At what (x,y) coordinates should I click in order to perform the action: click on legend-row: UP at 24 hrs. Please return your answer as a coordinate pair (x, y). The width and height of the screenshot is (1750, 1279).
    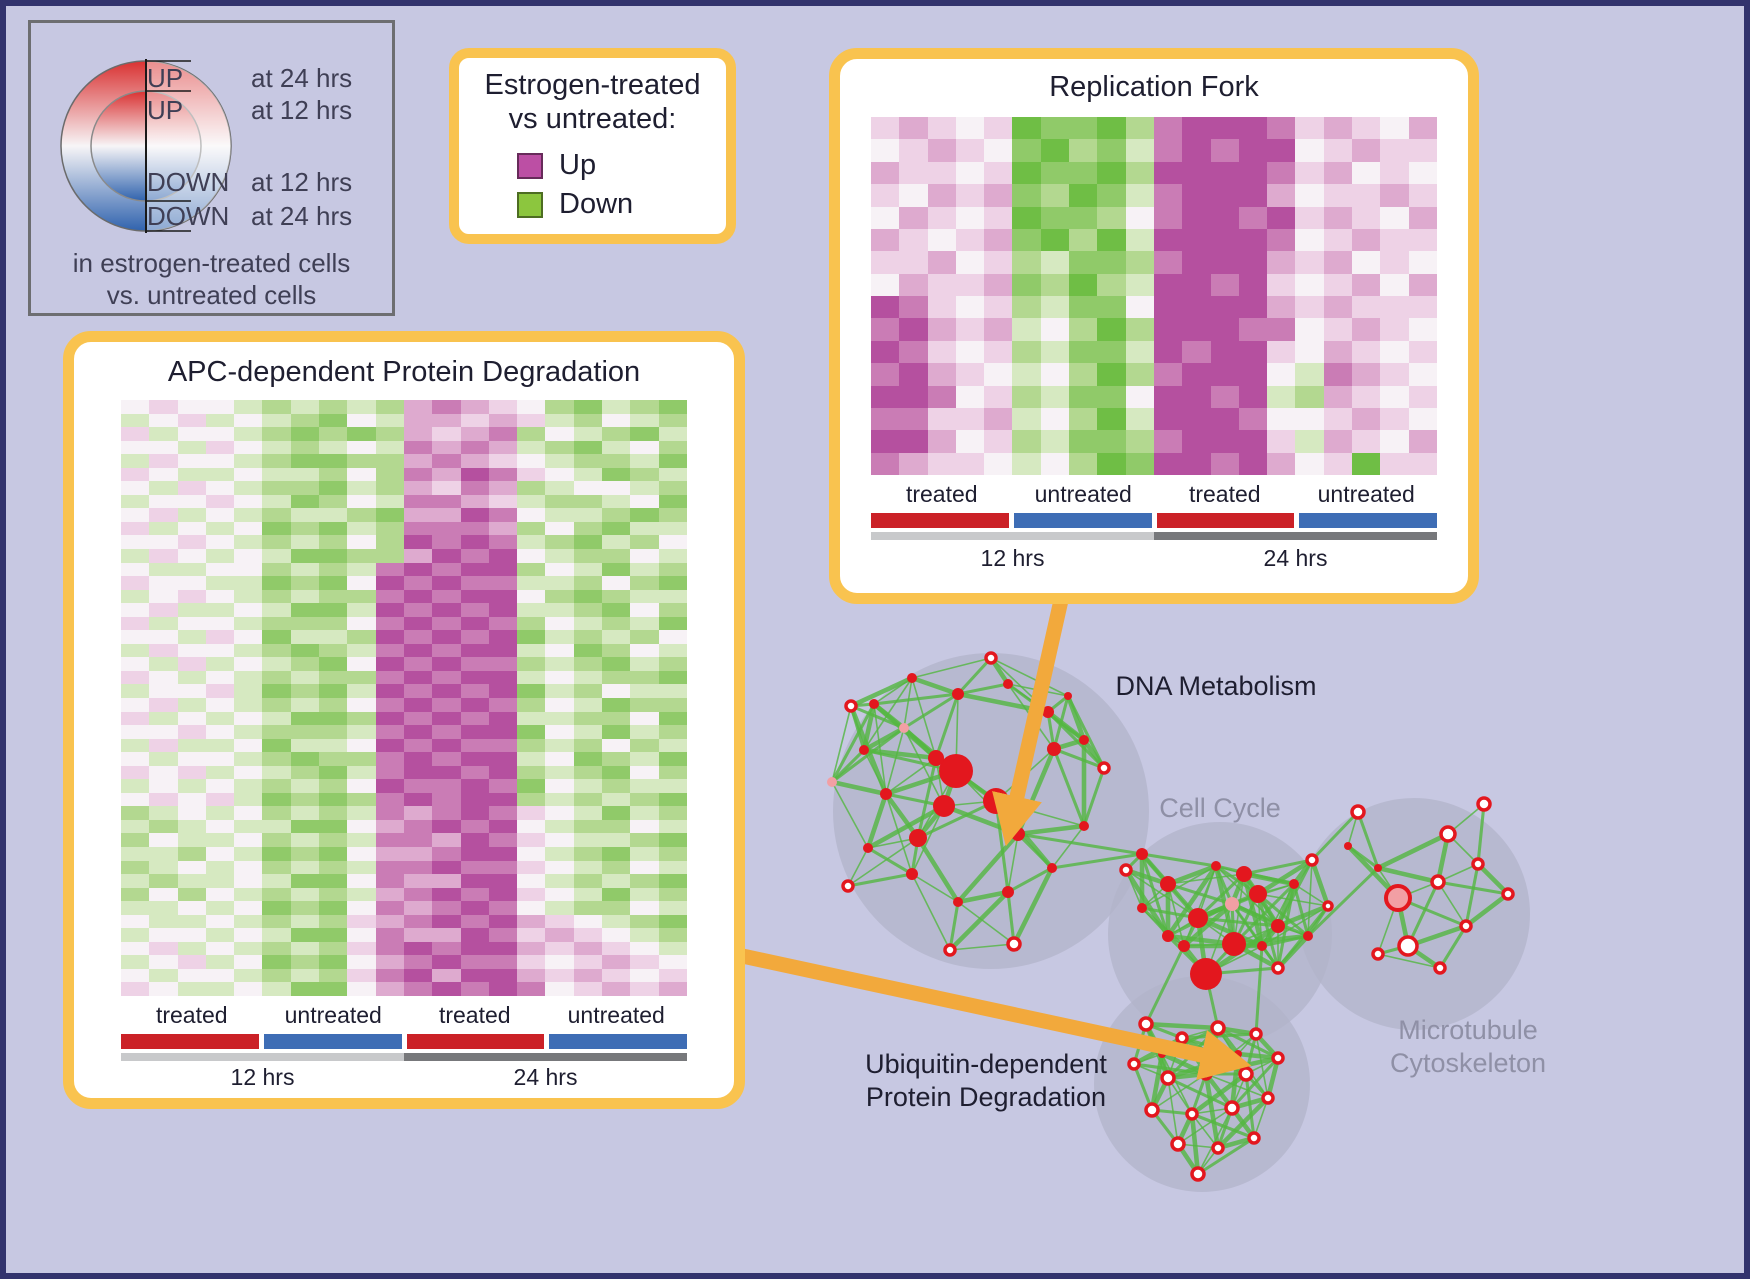
    Looking at the image, I should click on (249, 78).